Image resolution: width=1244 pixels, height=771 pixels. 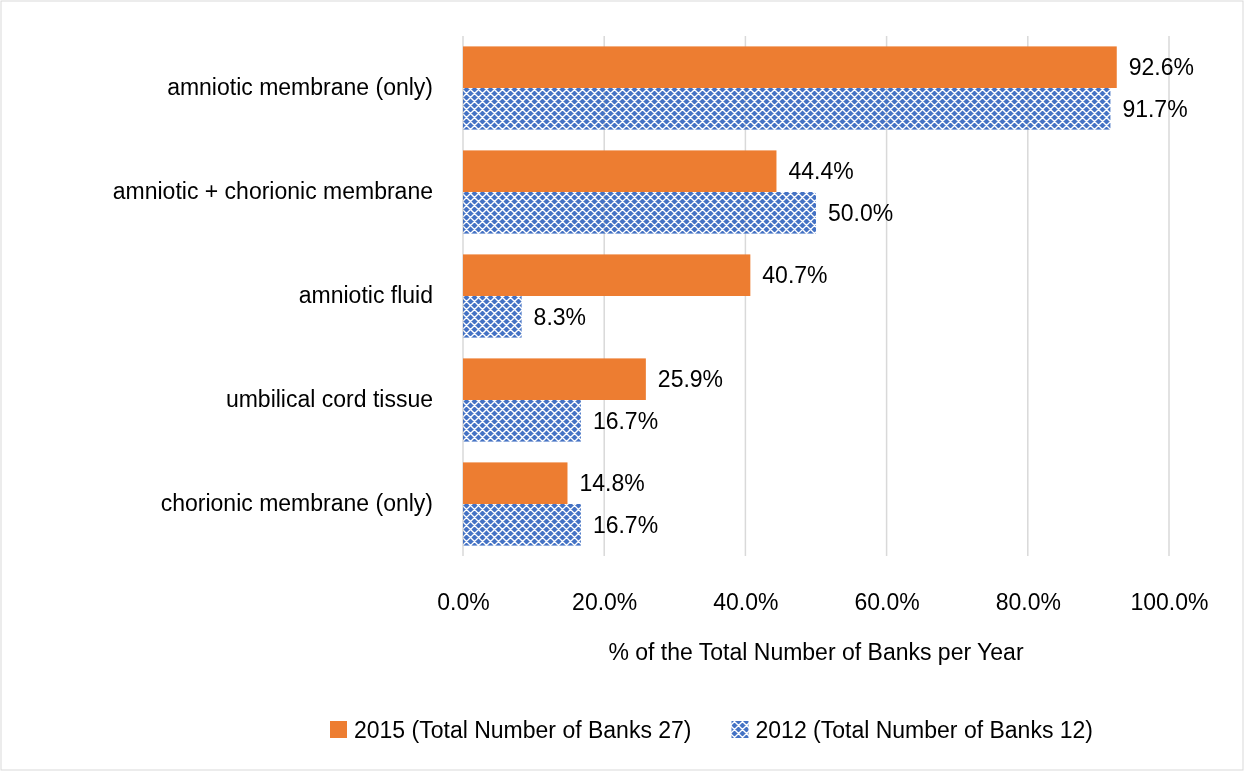 I want to click on data-label: 8.3%, so click(x=560, y=316).